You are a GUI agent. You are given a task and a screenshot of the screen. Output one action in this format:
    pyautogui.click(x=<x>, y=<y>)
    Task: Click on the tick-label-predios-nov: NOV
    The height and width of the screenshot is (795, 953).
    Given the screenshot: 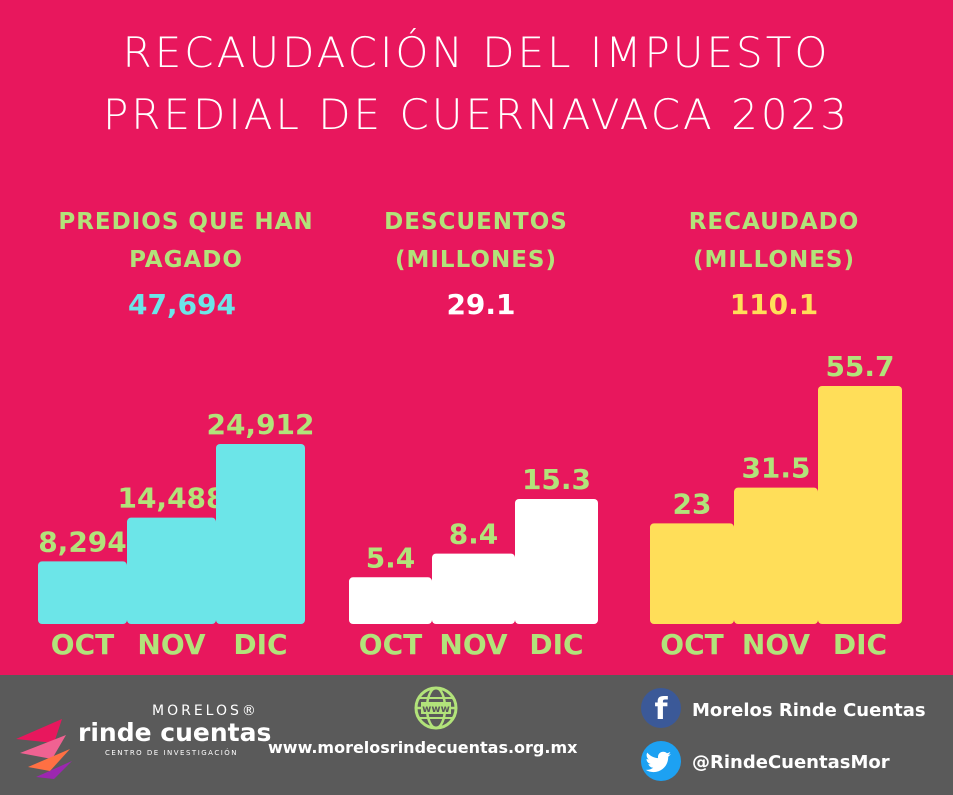 What is the action you would take?
    pyautogui.click(x=171, y=644)
    